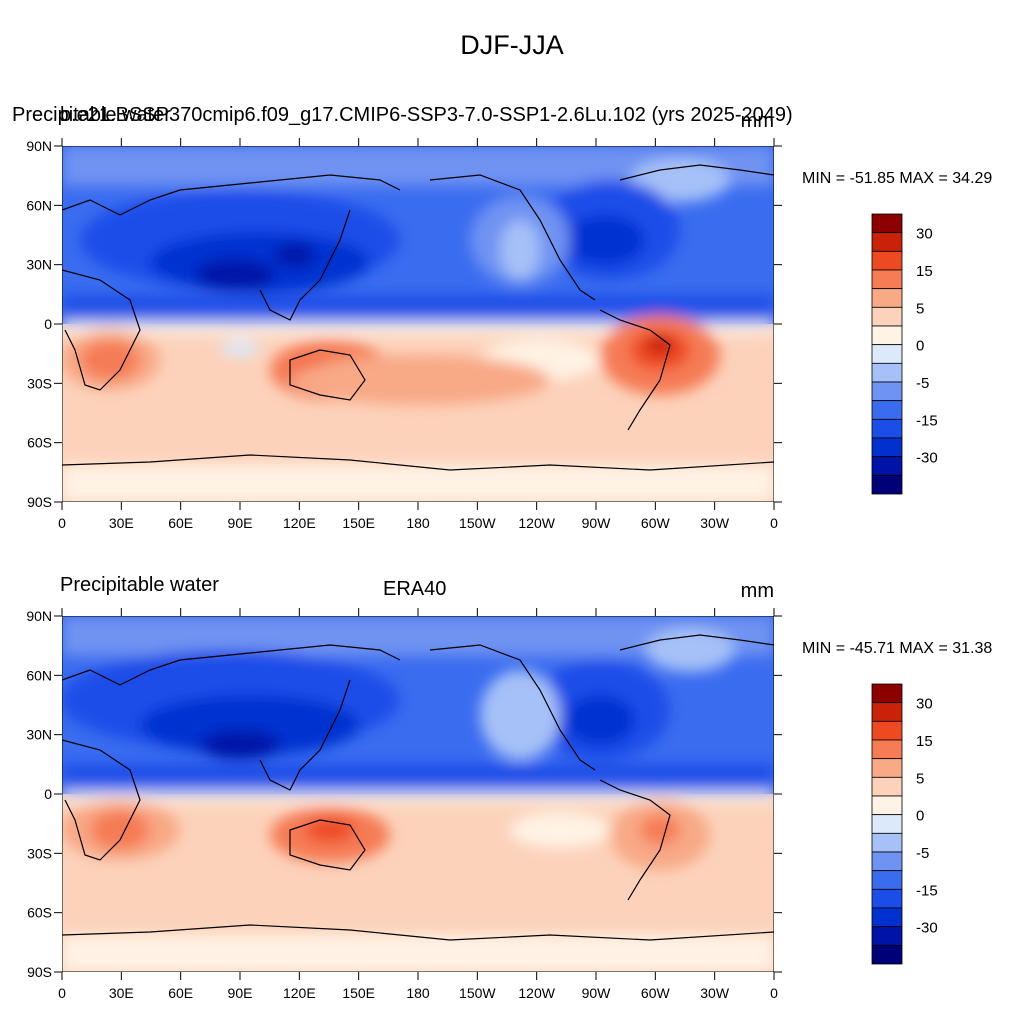  Describe the element at coordinates (39, 913) in the screenshot. I see `panel2-lat-label: 60S` at that location.